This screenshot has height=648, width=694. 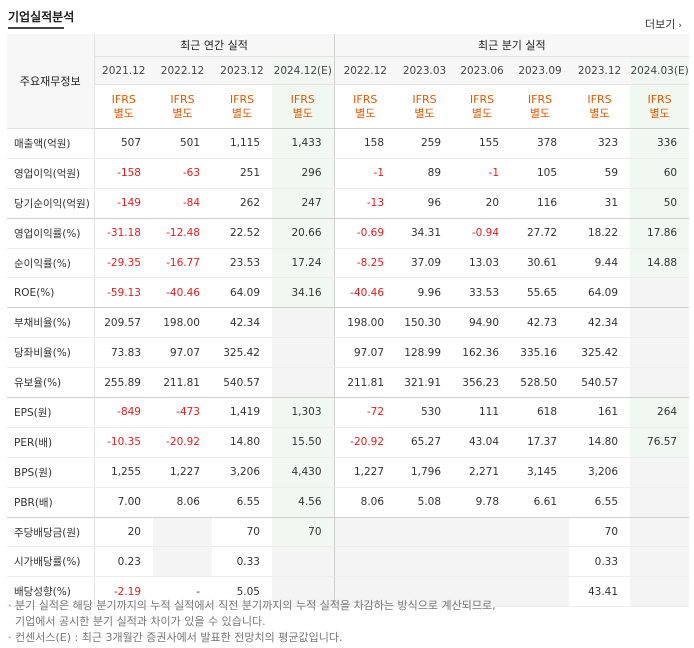 What do you see at coordinates (242, 143) in the screenshot?
I see `table-cell: 1,115` at bounding box center [242, 143].